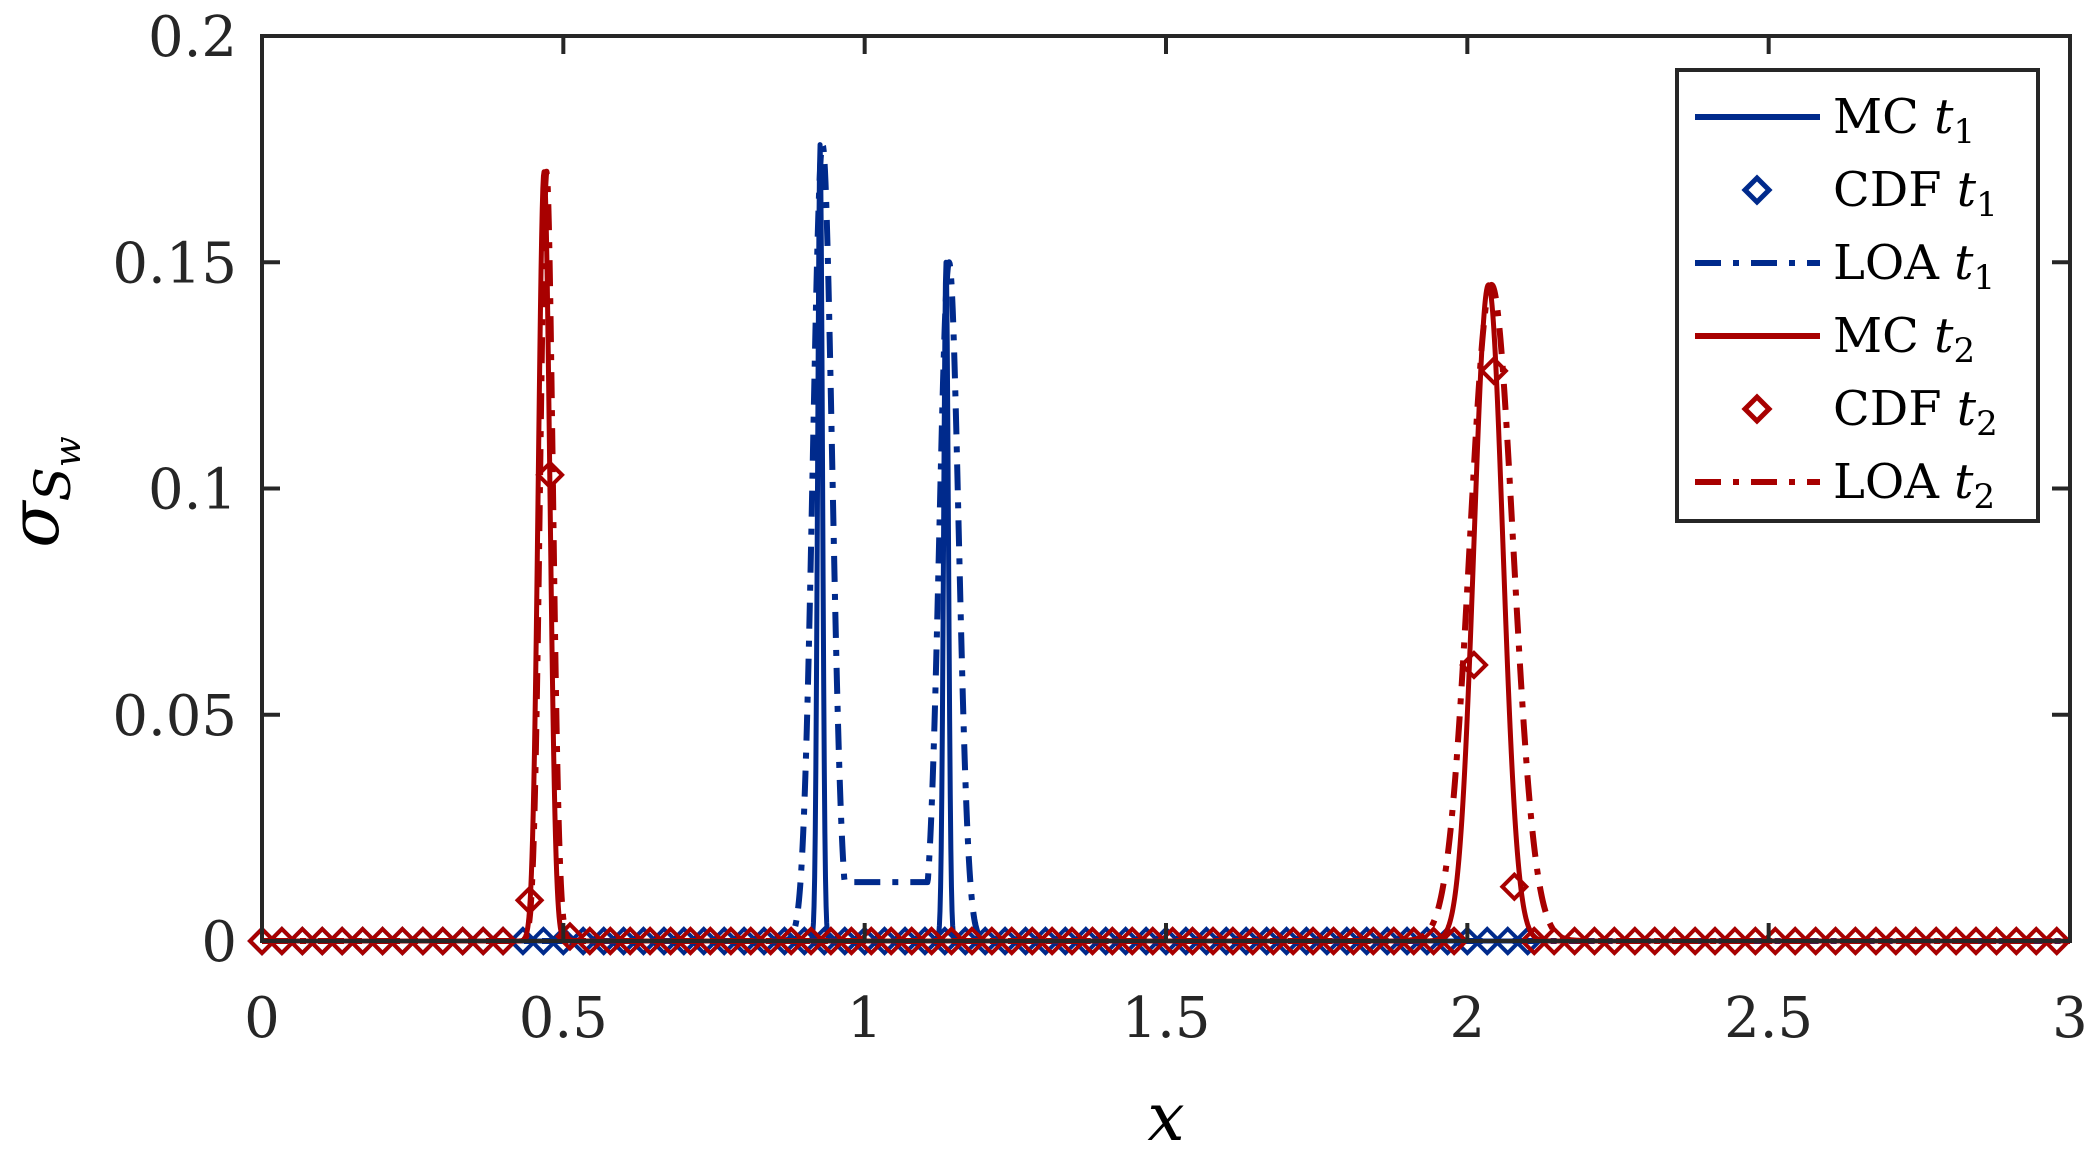 Image resolution: width=2089 pixels, height=1151 pixels. I want to click on x-tick-label: 3, so click(2070, 1018).